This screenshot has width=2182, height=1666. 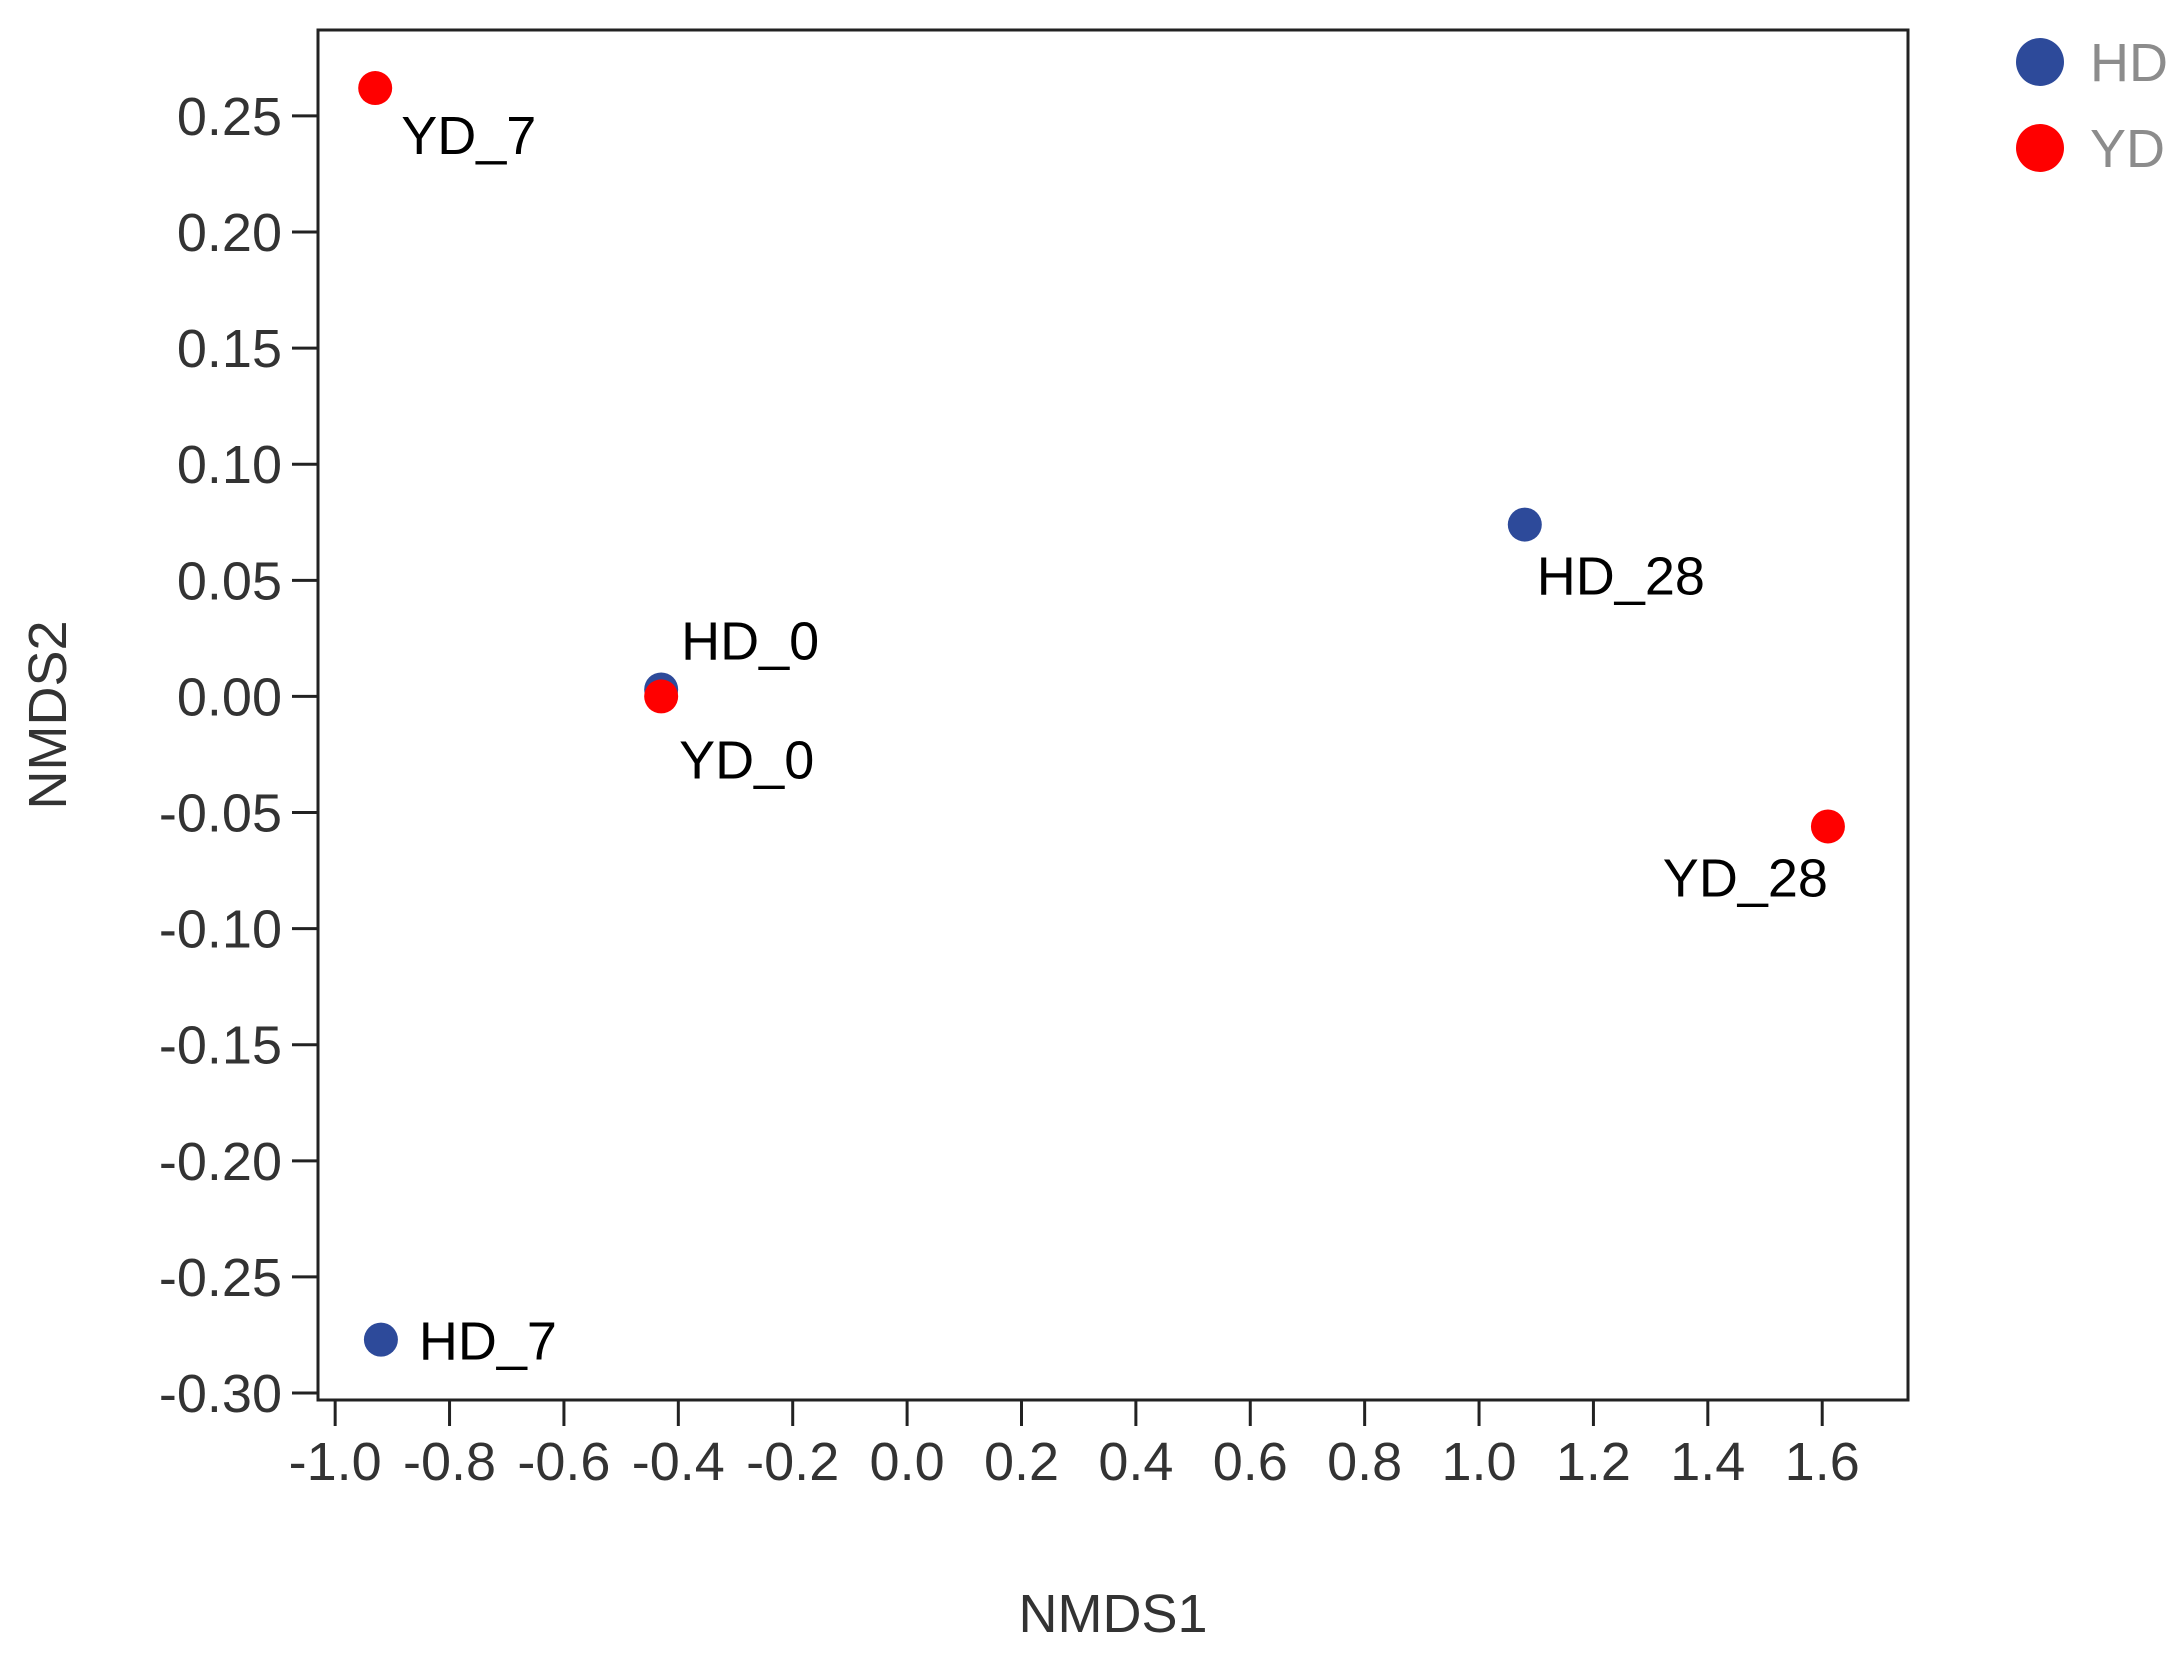 I want to click on y-tick-label: 0.05, so click(x=229, y=581).